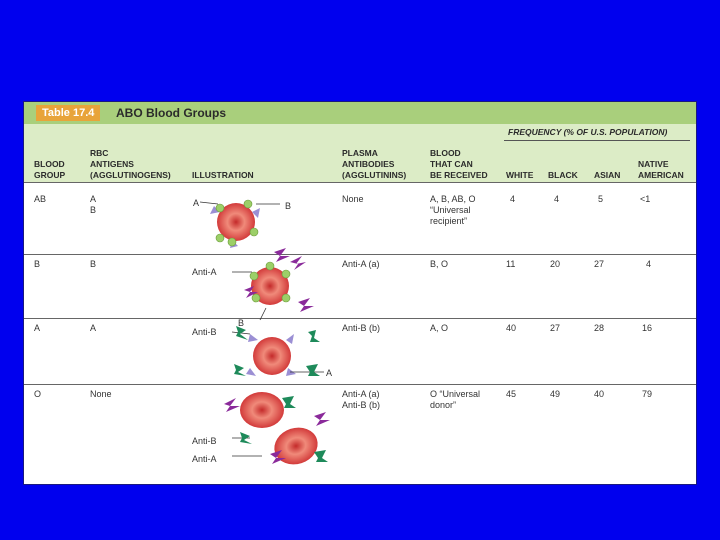 This screenshot has height=540, width=720. What do you see at coordinates (261, 291) in the screenshot?
I see `type-b-red-cell` at bounding box center [261, 291].